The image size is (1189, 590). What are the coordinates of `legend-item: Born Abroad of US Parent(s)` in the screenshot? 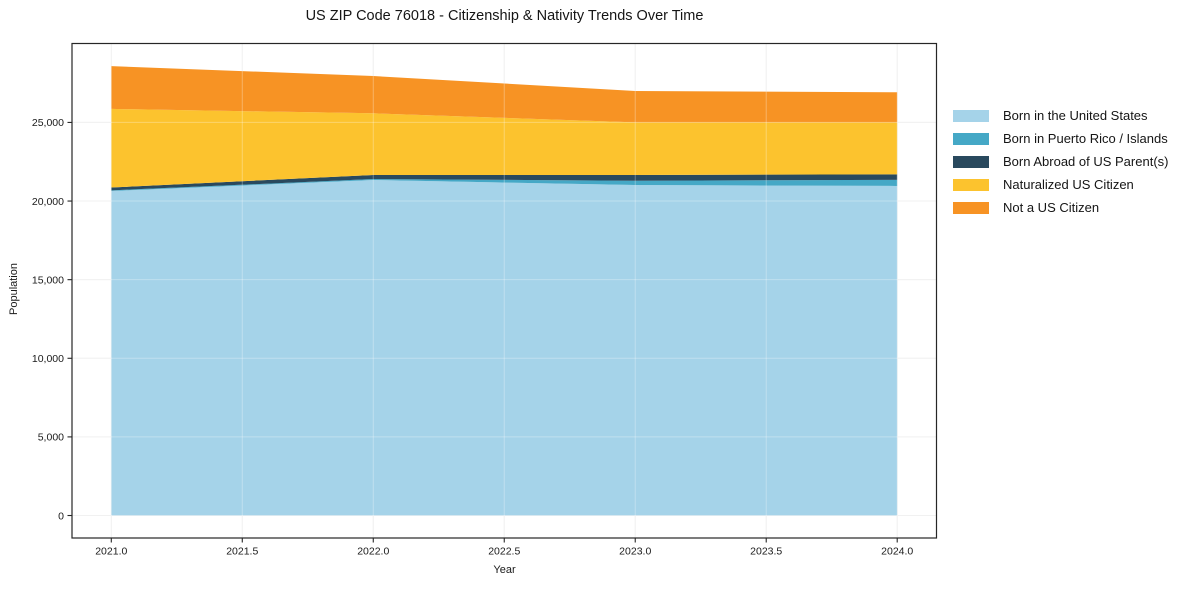 It's located at (1061, 161).